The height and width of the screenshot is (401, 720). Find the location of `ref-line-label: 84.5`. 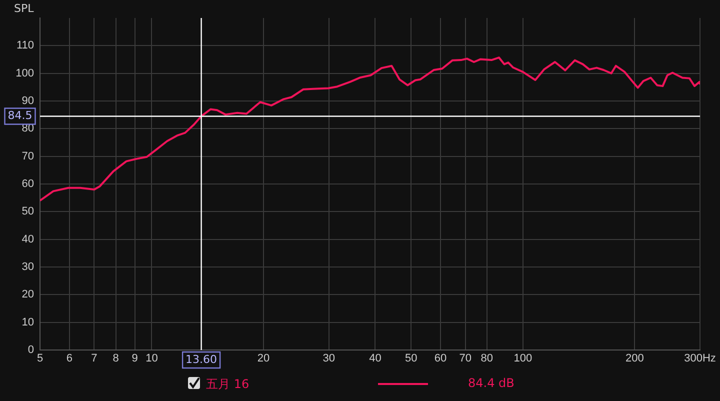

ref-line-label: 84.5 is located at coordinates (20, 115).